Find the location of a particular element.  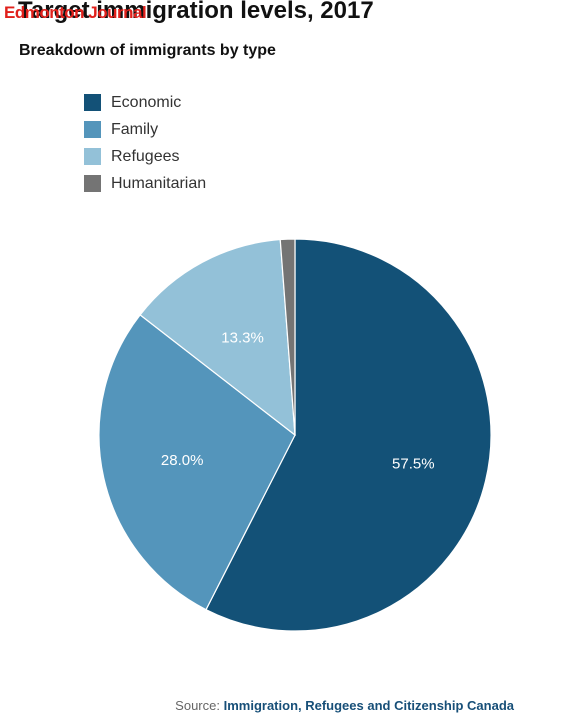

legend-label-refugees: Refugees is located at coordinates (145, 156).